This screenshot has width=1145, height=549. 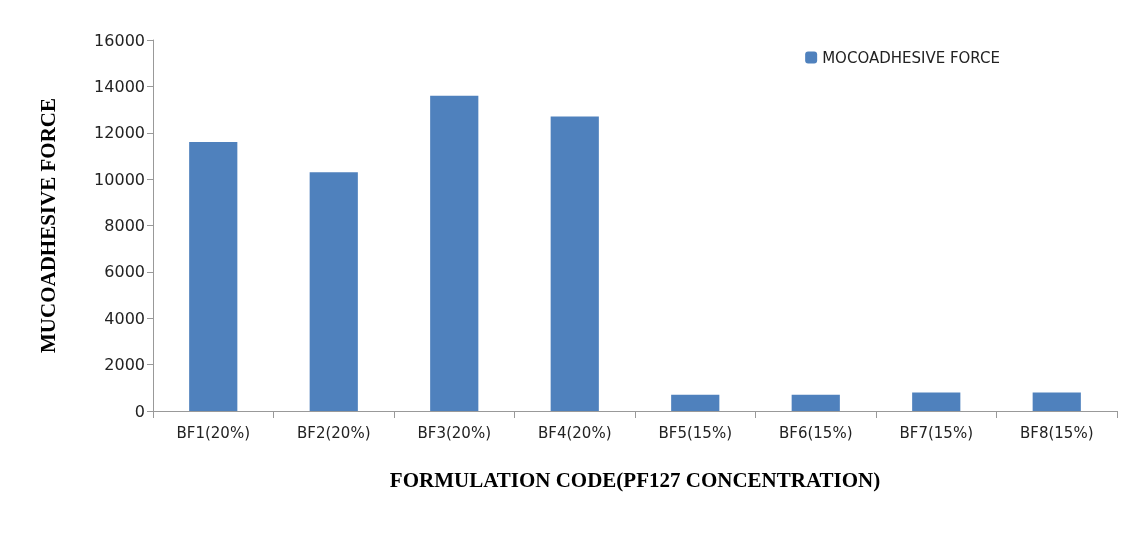 What do you see at coordinates (124, 272) in the screenshot?
I see `y-tick-label: 6000` at bounding box center [124, 272].